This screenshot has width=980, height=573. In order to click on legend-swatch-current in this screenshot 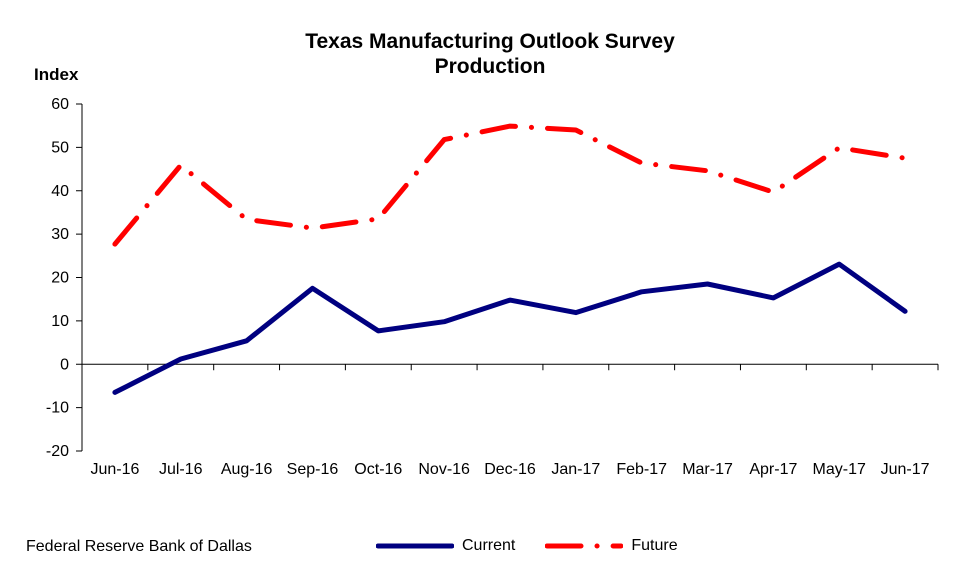, I will do `click(415, 546)`.